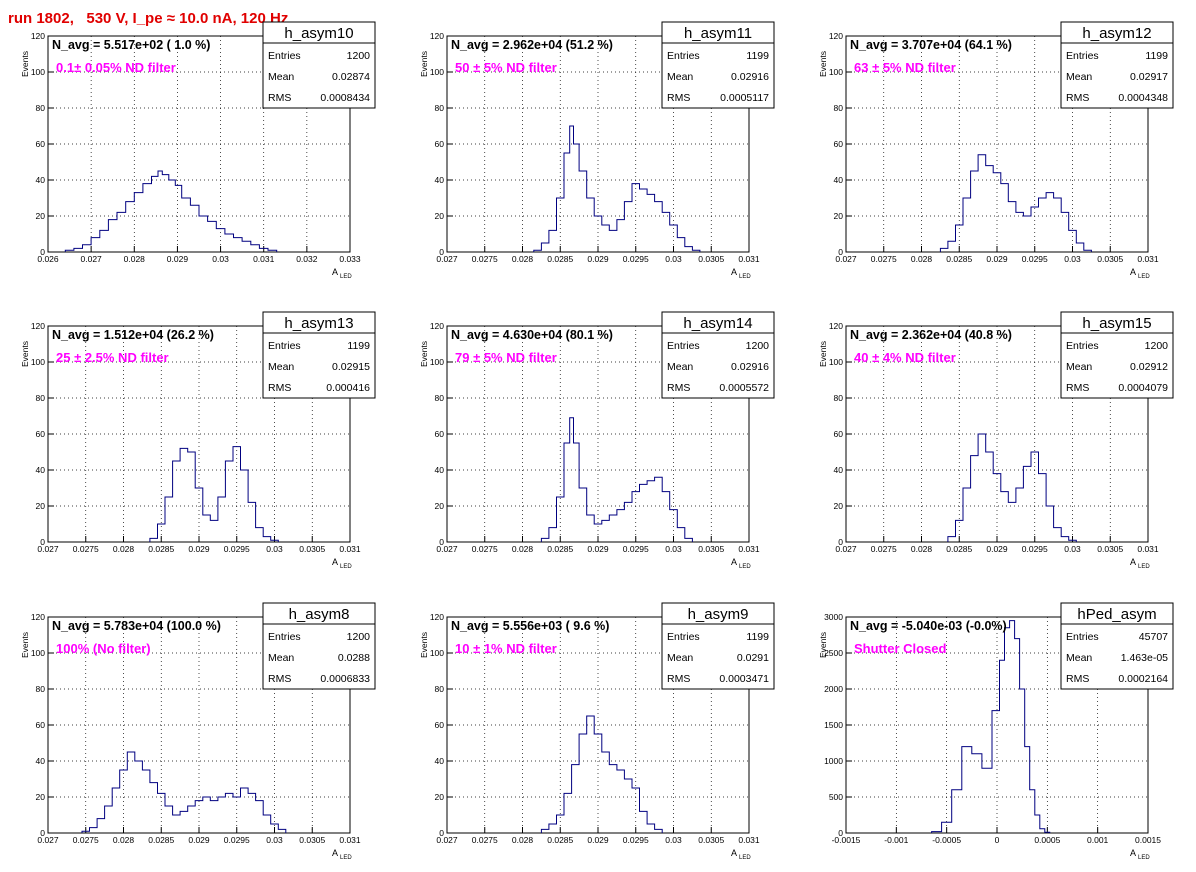 The height and width of the screenshot is (872, 1196). What do you see at coordinates (279, 388) in the screenshot?
I see `stats-label: RMS` at bounding box center [279, 388].